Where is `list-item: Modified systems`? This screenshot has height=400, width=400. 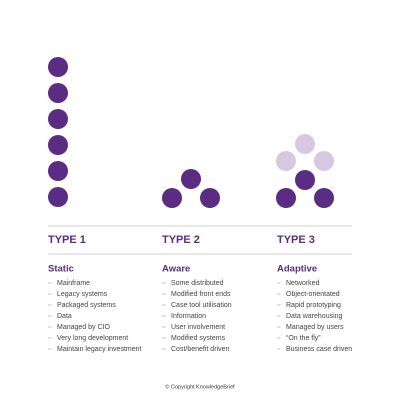 list-item: Modified systems is located at coordinates (198, 338).